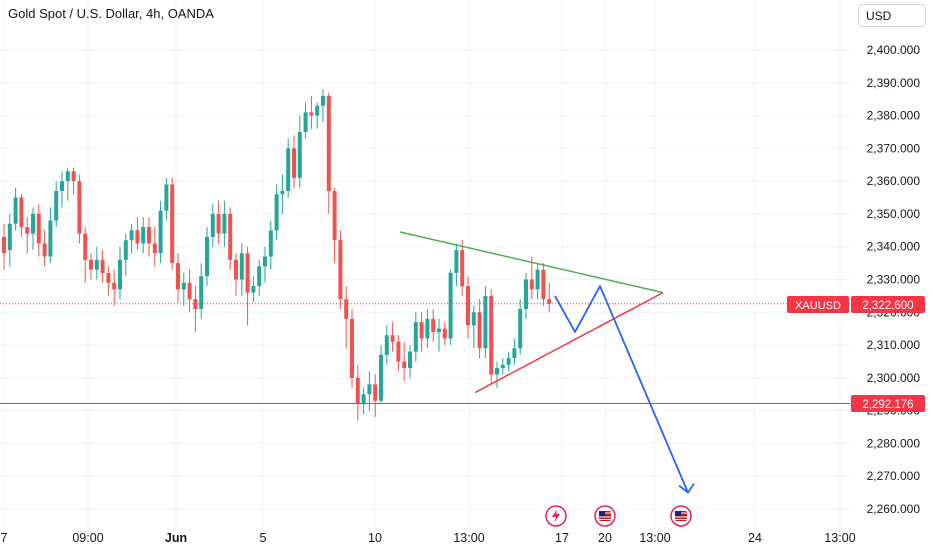 The width and height of the screenshot is (932, 555). Describe the element at coordinates (894, 181) in the screenshot. I see `y-tick-label: 2,360.000` at that location.